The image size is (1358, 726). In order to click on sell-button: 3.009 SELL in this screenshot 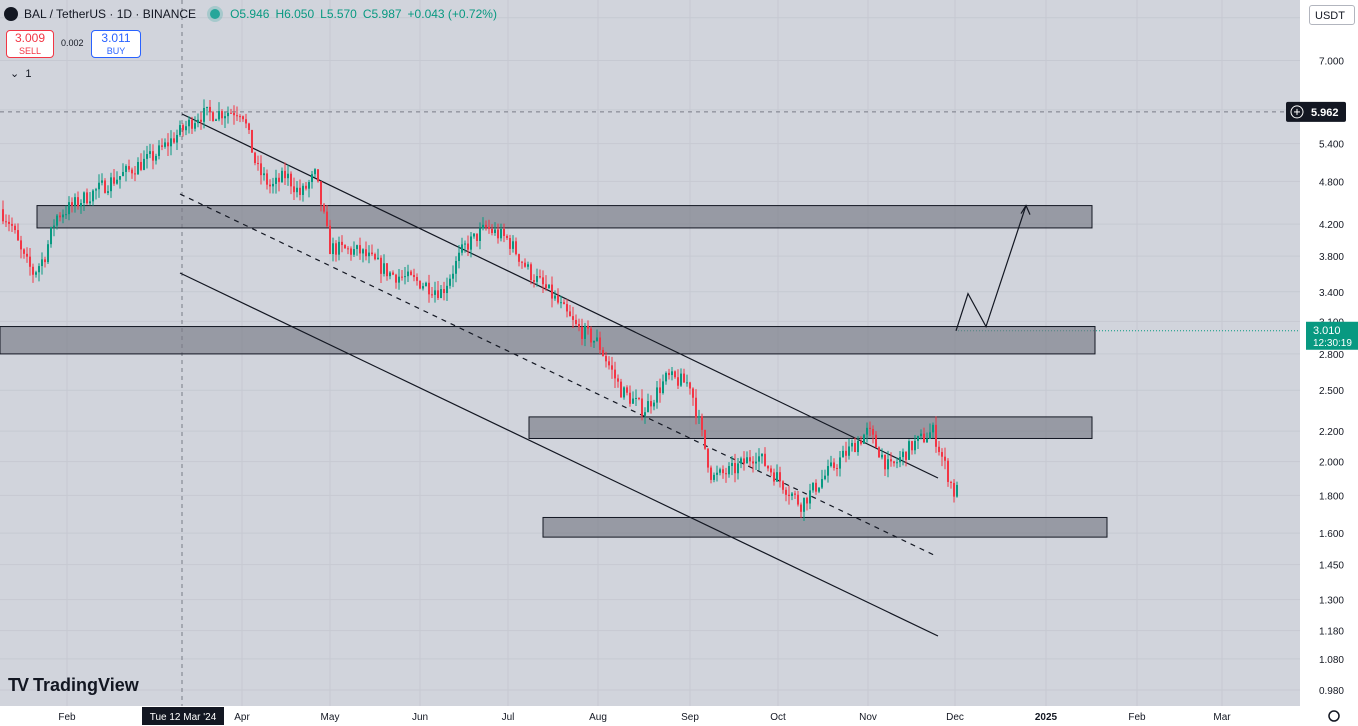, I will do `click(30, 44)`.